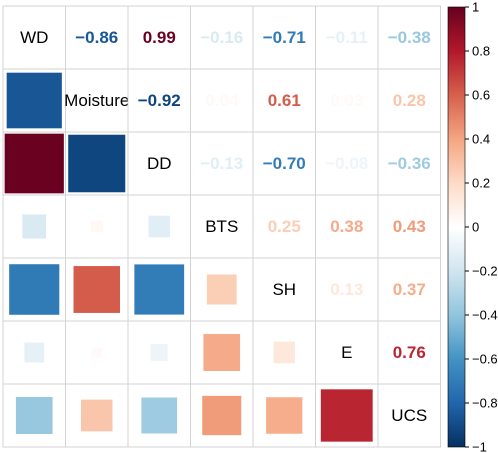 The height and width of the screenshot is (453, 498). I want to click on color-legend-tick-label: 0.8, so click(481, 51).